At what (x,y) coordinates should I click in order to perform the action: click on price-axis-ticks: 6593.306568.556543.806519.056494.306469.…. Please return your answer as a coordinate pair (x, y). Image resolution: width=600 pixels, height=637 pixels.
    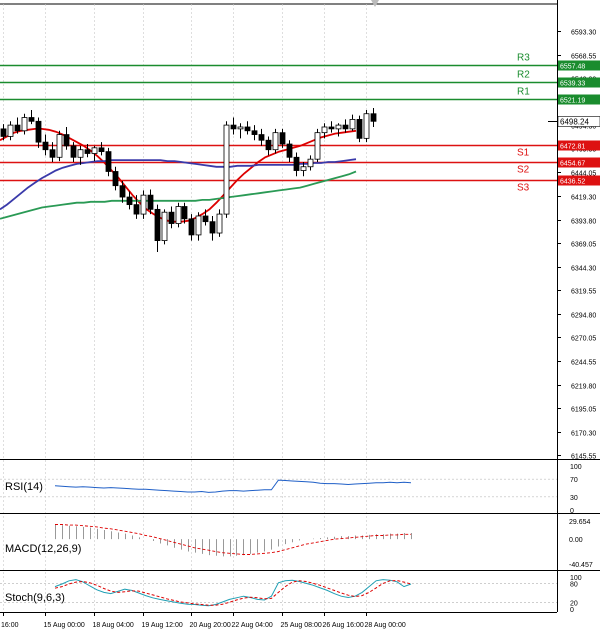
    Looking at the image, I should click on (576, 245).